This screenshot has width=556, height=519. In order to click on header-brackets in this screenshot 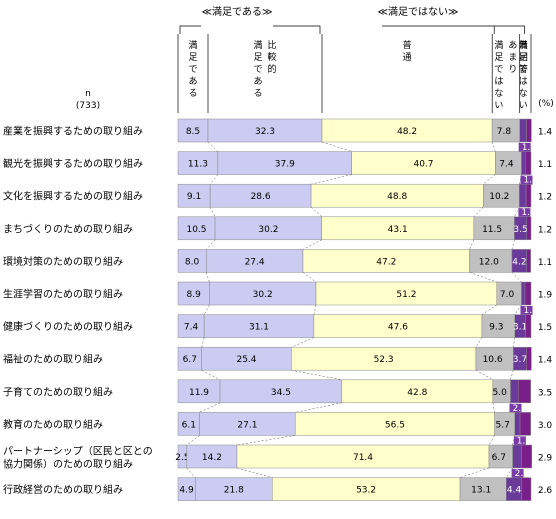, I will do `click(352, 29)`.